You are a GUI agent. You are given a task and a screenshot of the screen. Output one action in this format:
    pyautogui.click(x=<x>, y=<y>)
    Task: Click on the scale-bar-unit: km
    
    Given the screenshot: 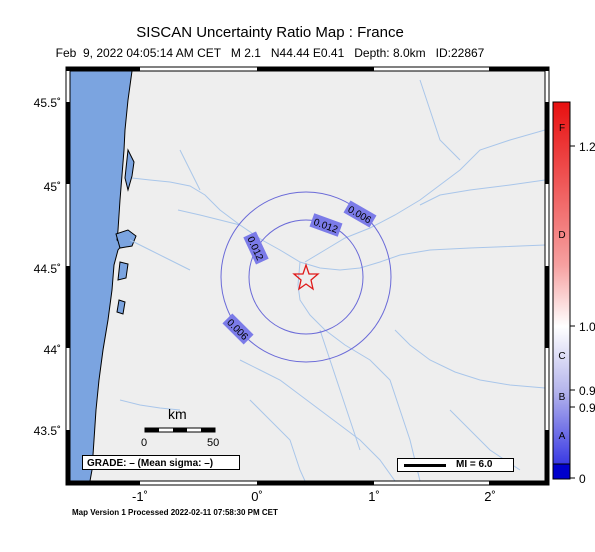 What is the action you would take?
    pyautogui.click(x=177, y=414)
    